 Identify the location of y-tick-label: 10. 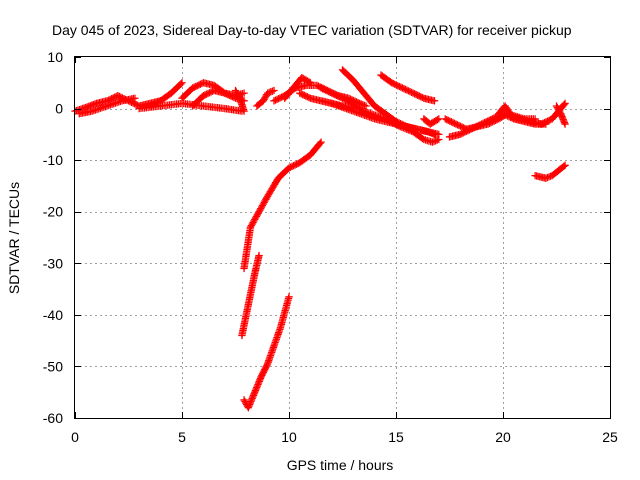
(55, 57).